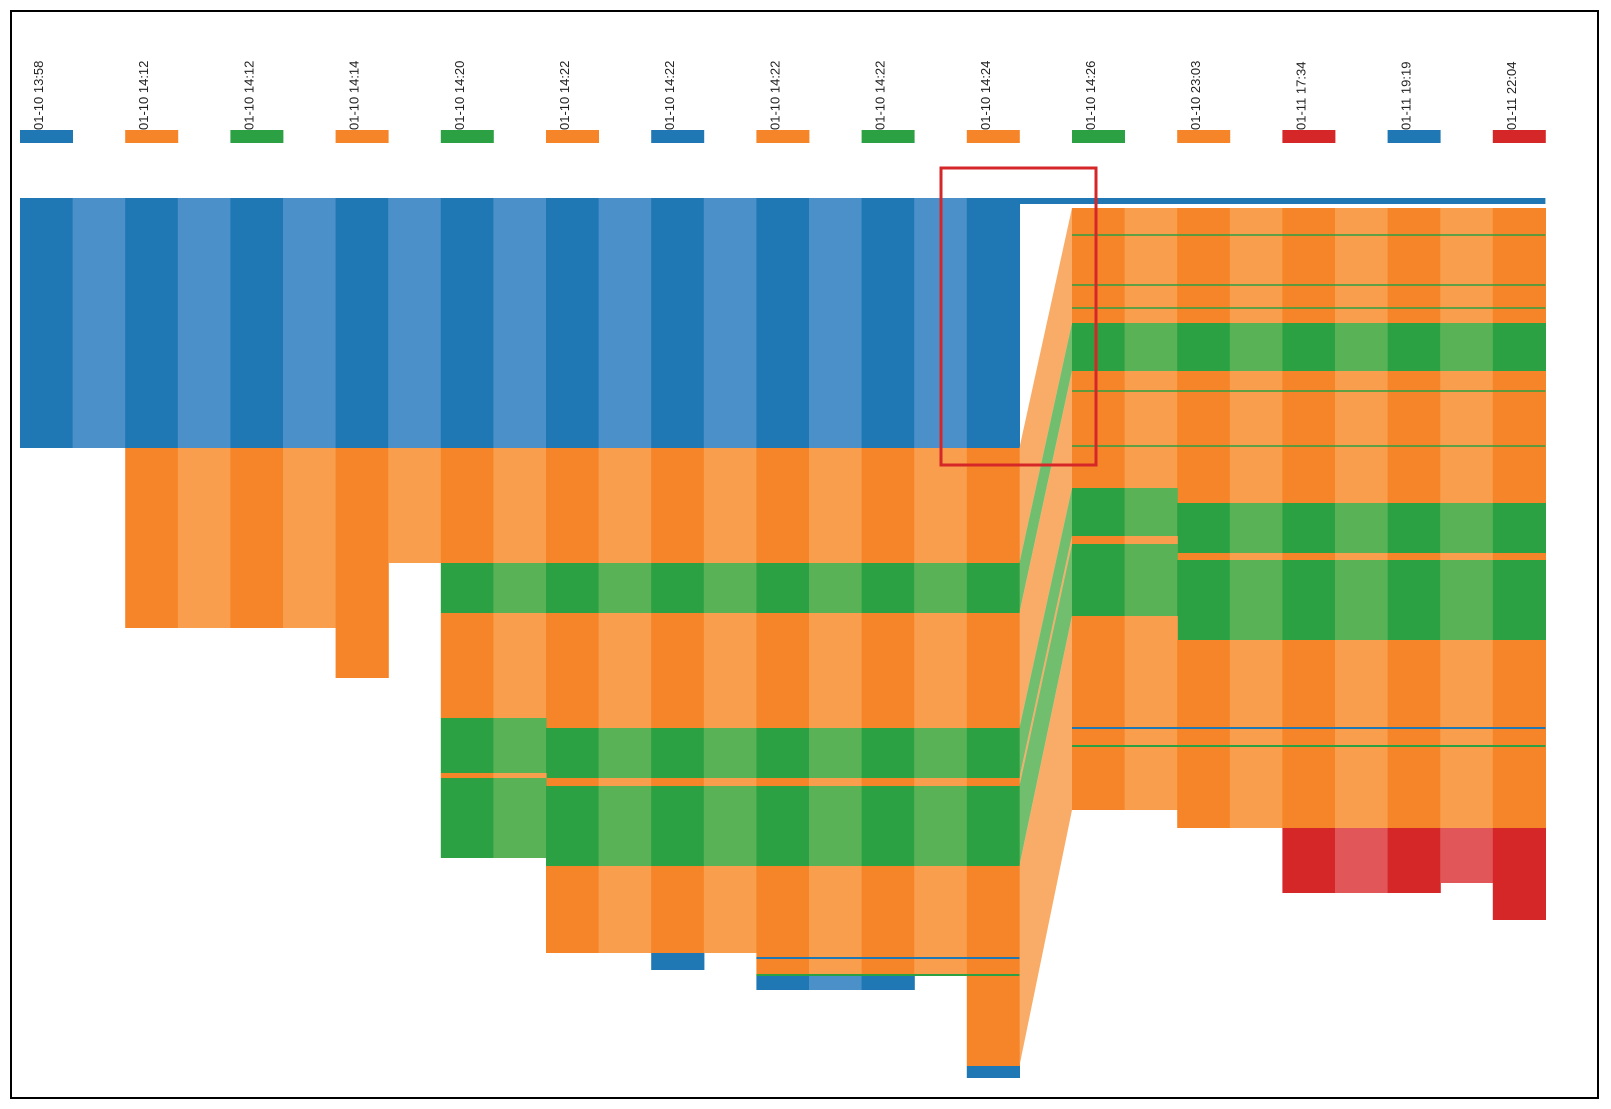  Describe the element at coordinates (354, 95) in the screenshot. I see `tick-label: 01-10 14:14` at that location.